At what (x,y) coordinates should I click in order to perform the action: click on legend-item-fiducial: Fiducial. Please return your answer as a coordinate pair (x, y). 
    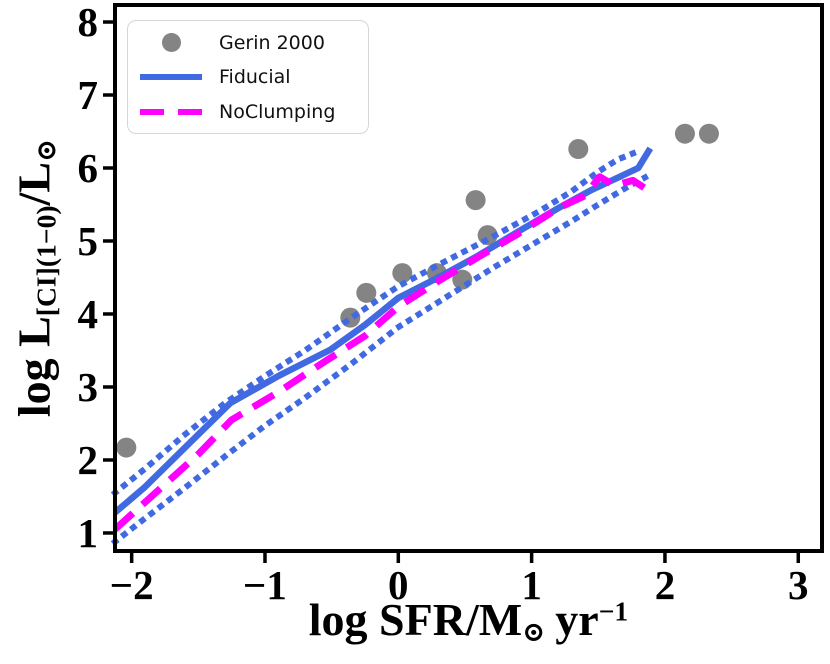
    Looking at the image, I should click on (248, 77).